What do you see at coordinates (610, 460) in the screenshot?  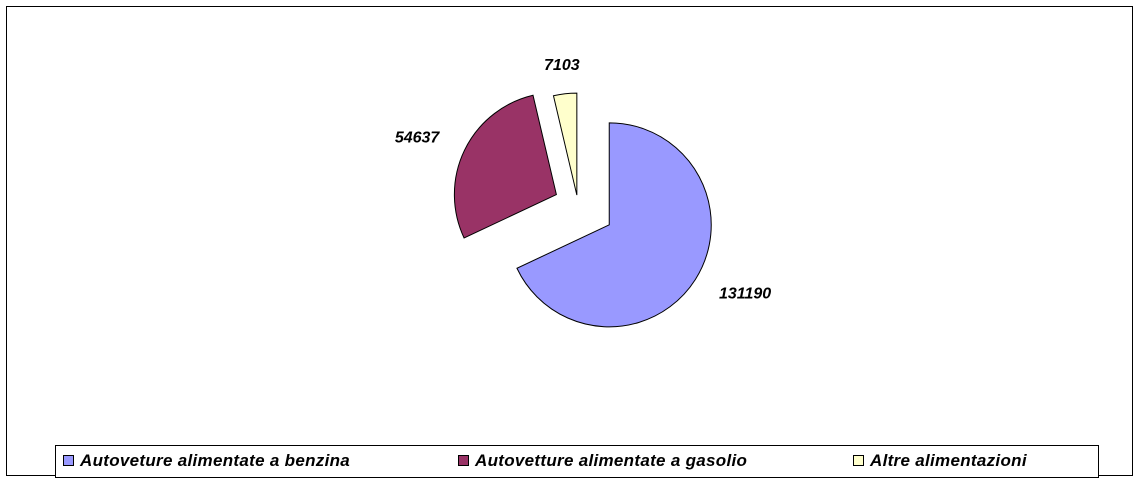 I see `legend-label: Autovetture alimentate a gasolio` at bounding box center [610, 460].